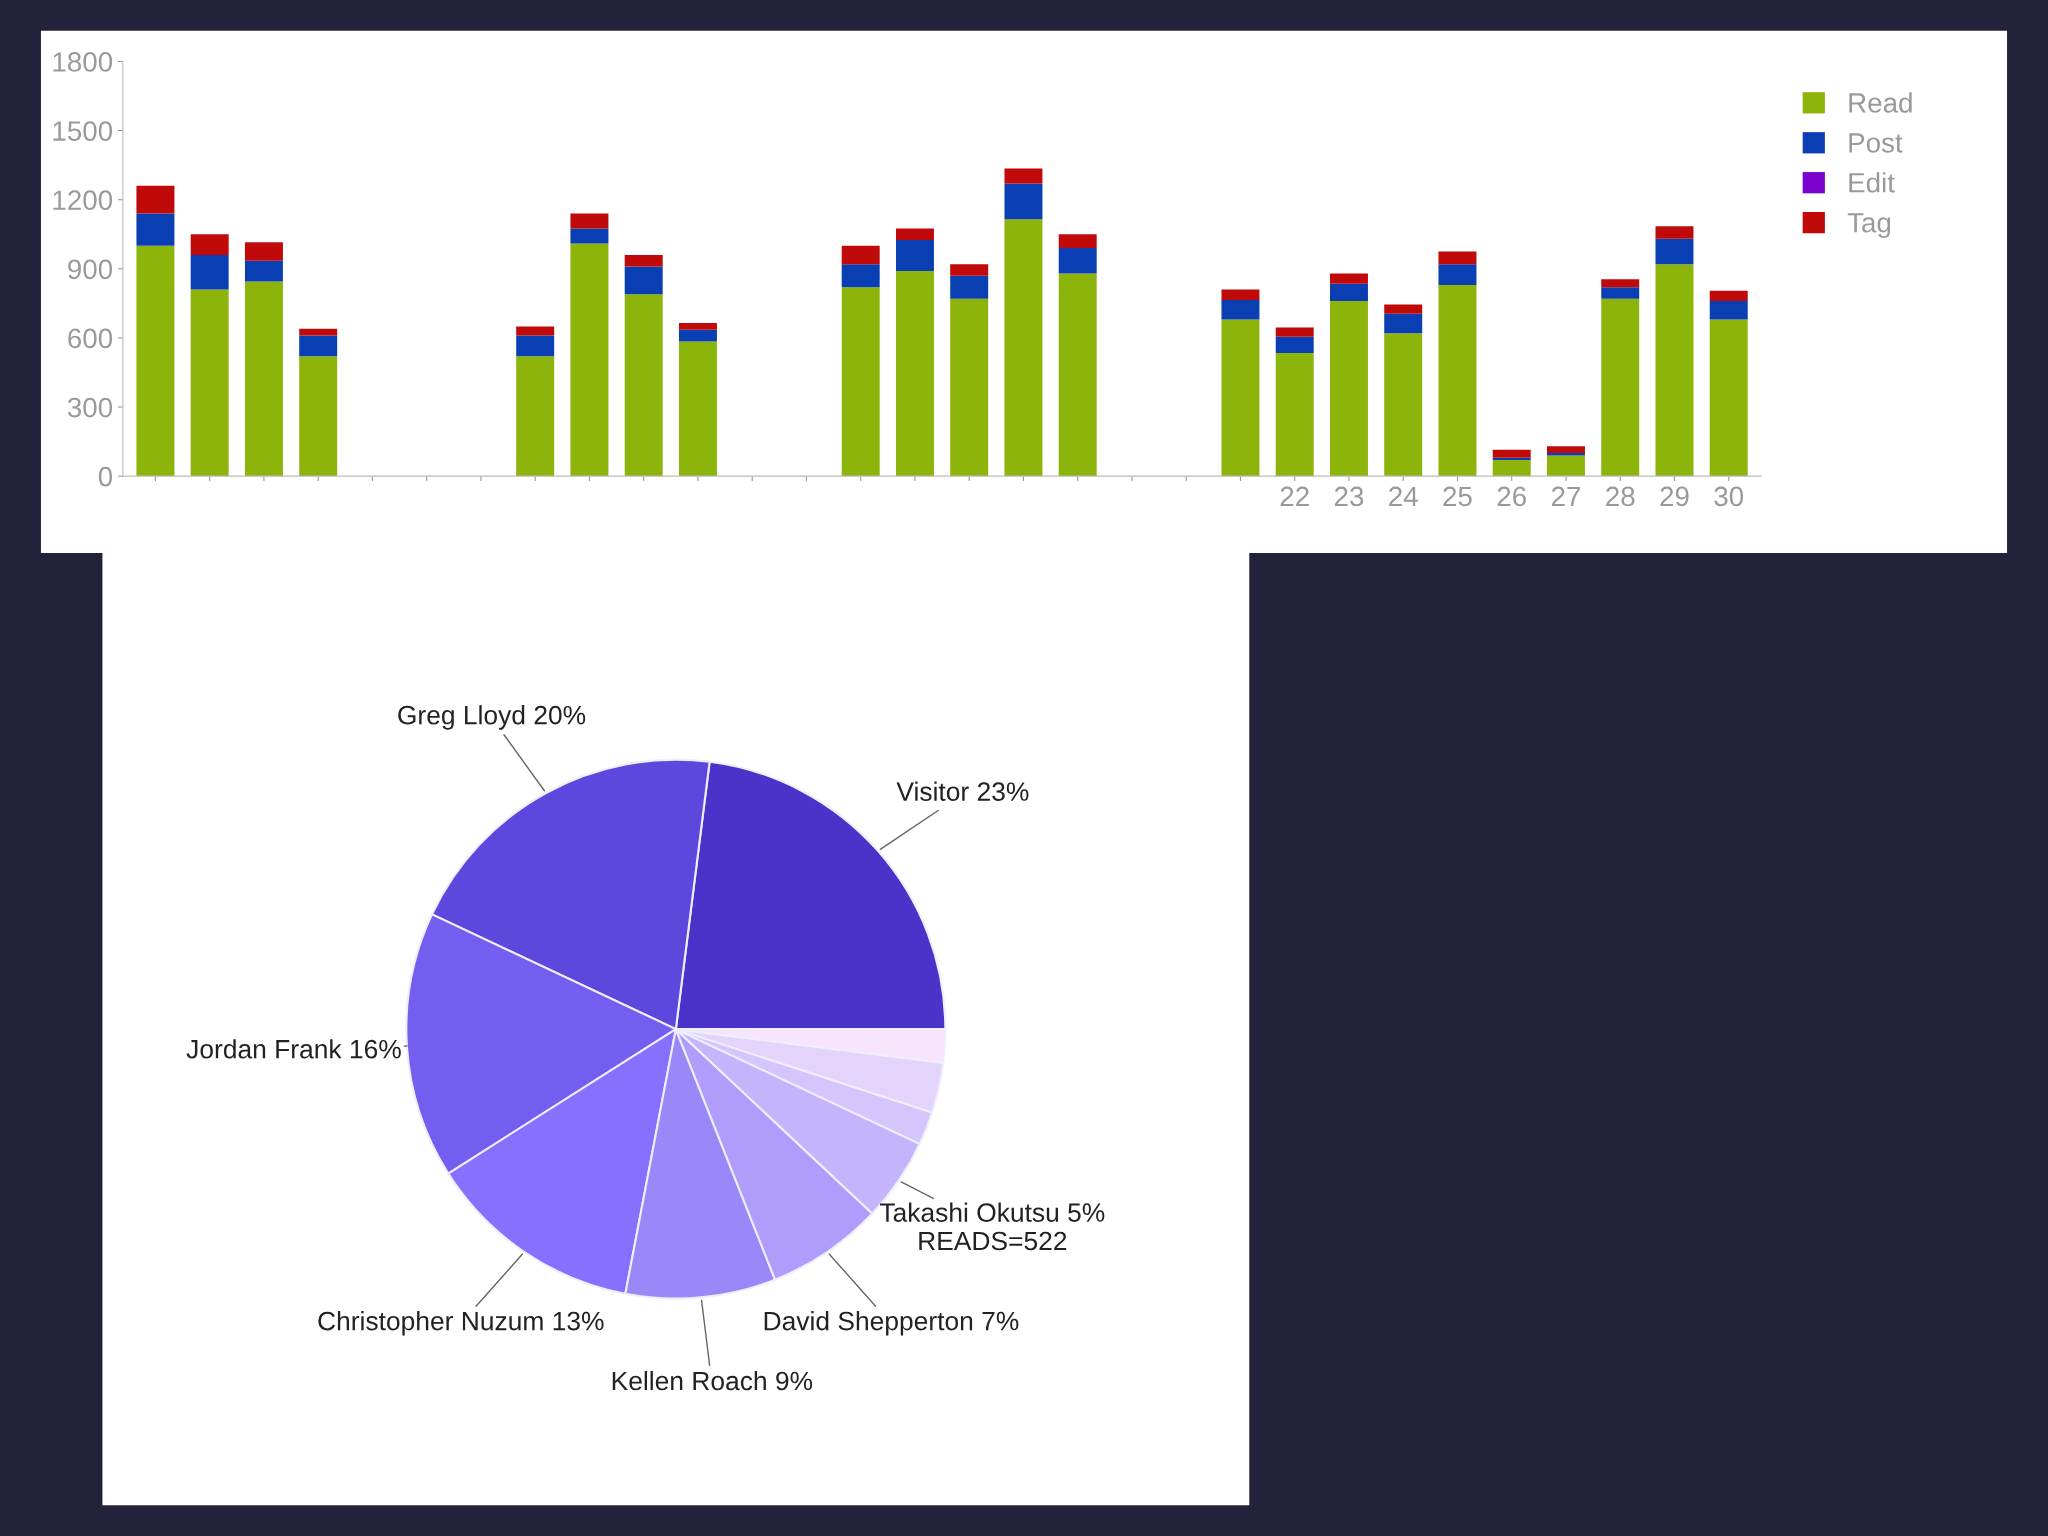  What do you see at coordinates (83, 200) in the screenshot?
I see `y-tick-label: 1200` at bounding box center [83, 200].